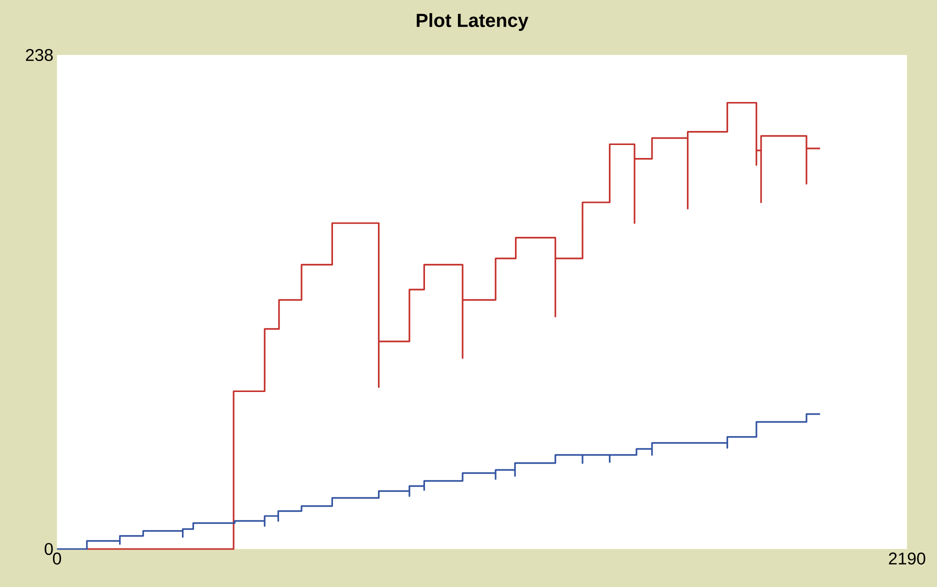 The image size is (937, 587). I want to click on x-tick-label: 2190, so click(907, 558).